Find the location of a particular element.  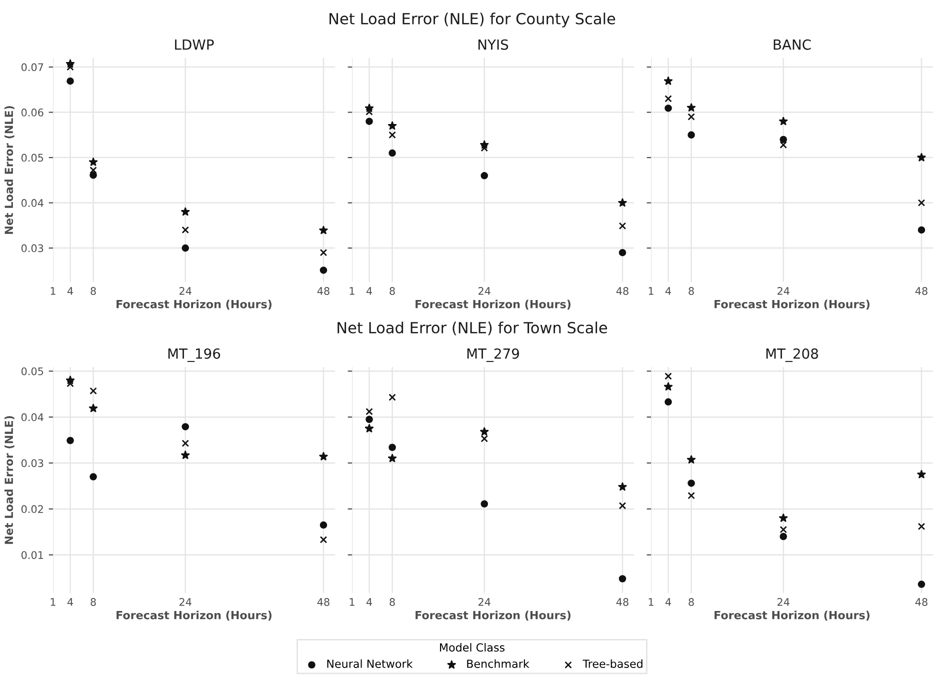

chart-title: MT_208 is located at coordinates (792, 355).